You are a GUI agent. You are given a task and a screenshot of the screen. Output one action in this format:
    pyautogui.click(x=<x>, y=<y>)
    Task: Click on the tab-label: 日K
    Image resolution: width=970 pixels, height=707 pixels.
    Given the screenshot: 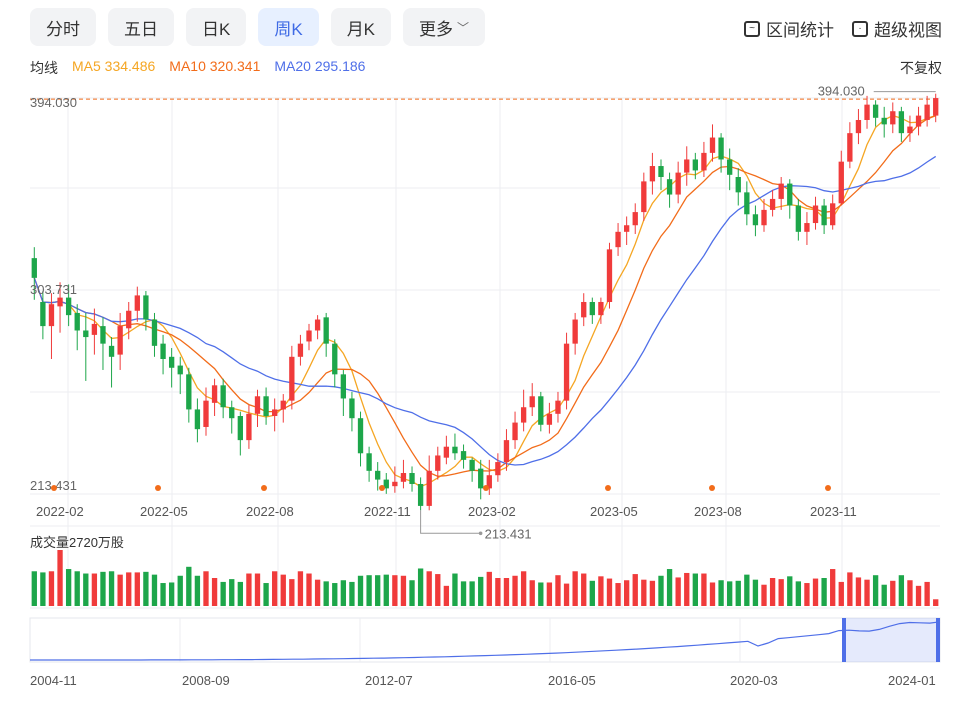 What is the action you would take?
    pyautogui.click(x=216, y=29)
    